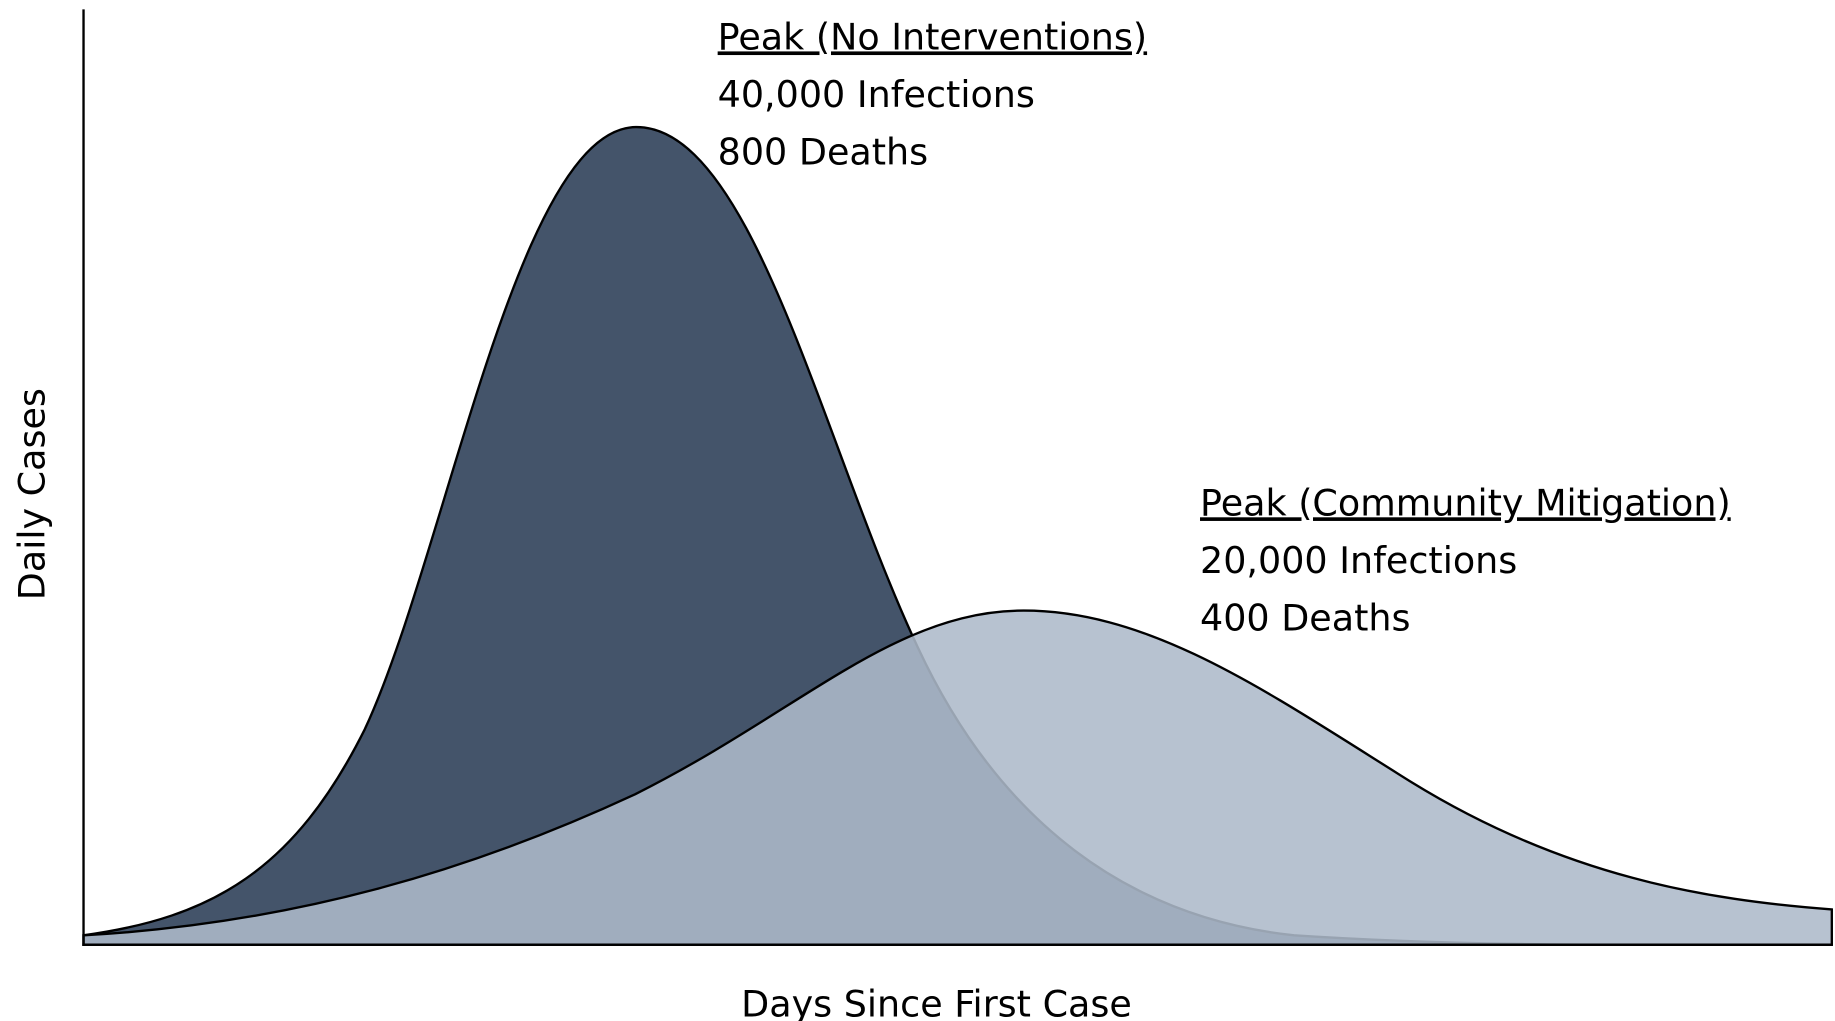  What do you see at coordinates (1358, 560) in the screenshot?
I see `annotation-line: 20,000 Infections` at bounding box center [1358, 560].